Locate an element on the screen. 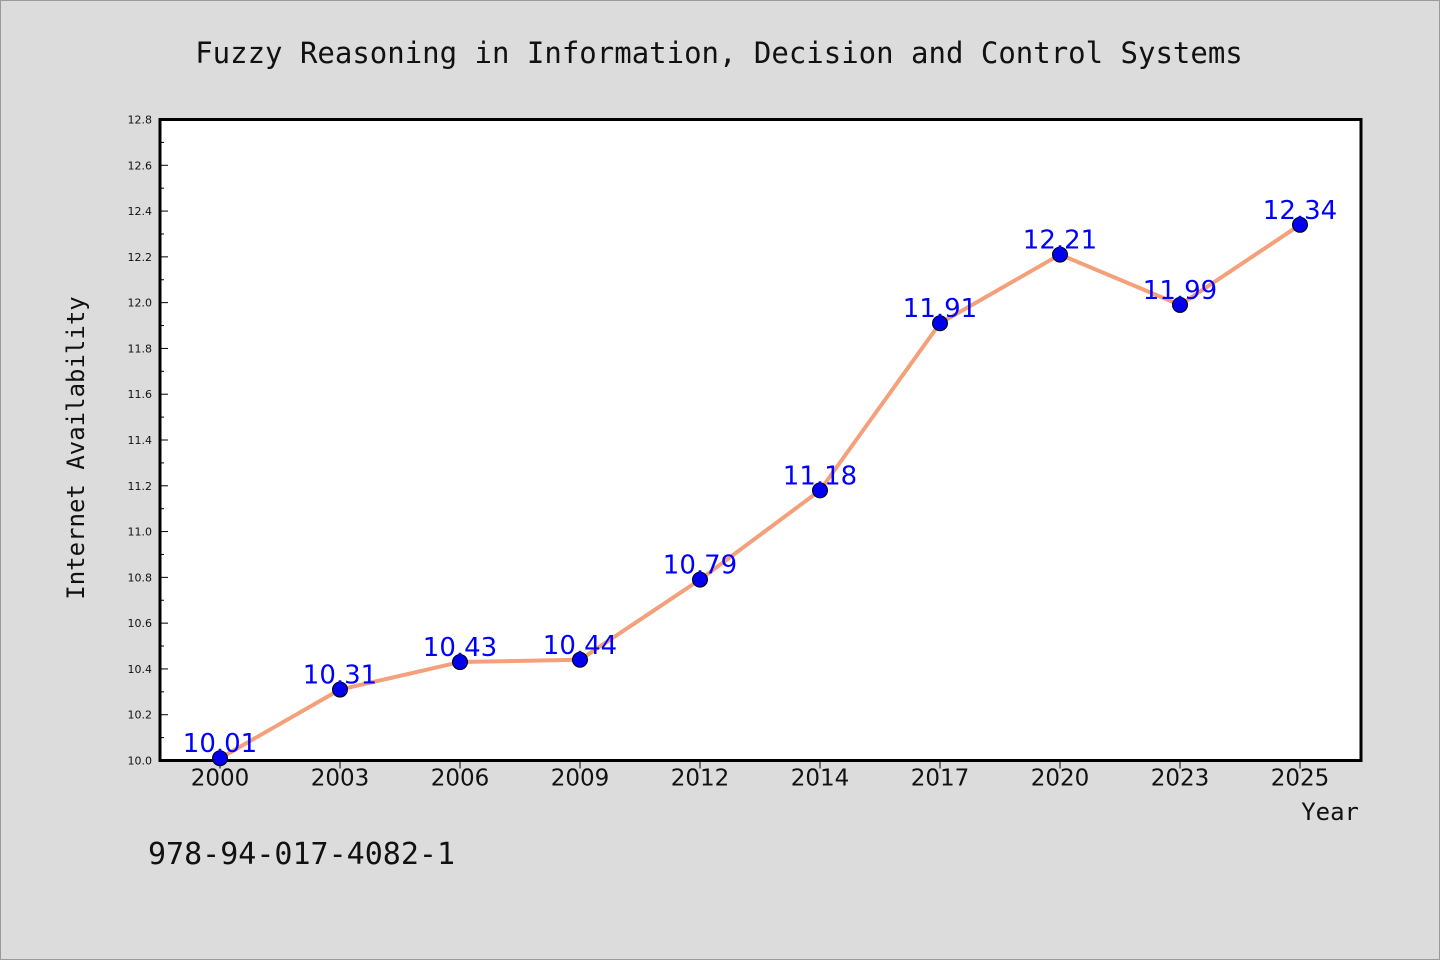  data-label: 10.01 is located at coordinates (220, 744).